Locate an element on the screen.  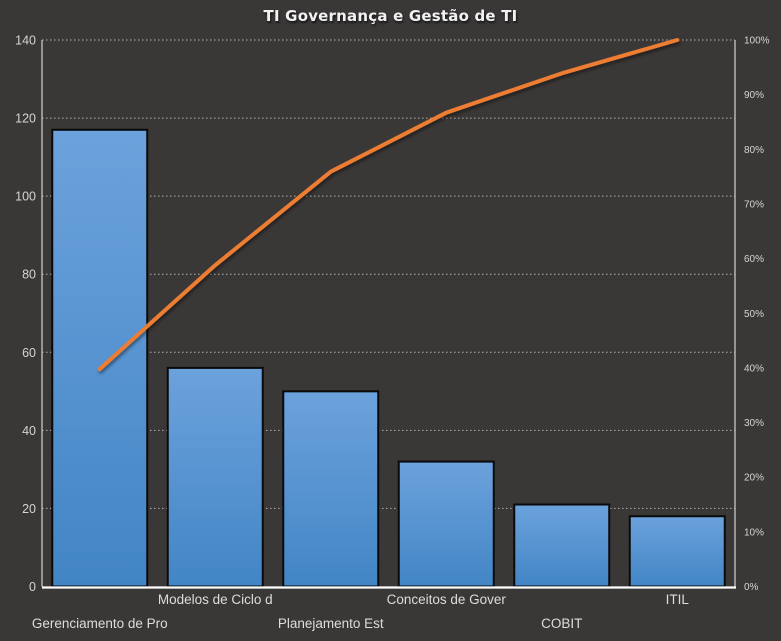
category-label-4: Conceitos de Gover is located at coordinates (447, 599).